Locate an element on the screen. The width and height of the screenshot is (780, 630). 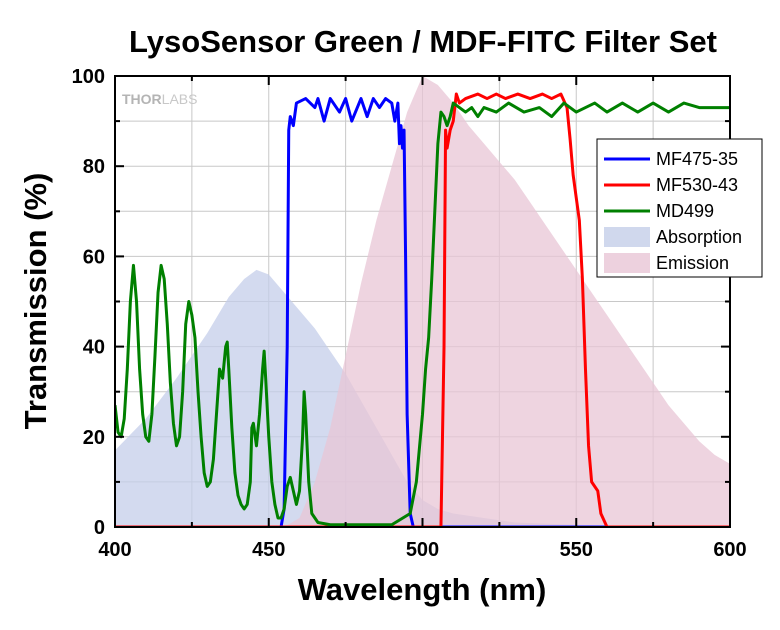
y-tick-label: 80 is located at coordinates (94, 167).